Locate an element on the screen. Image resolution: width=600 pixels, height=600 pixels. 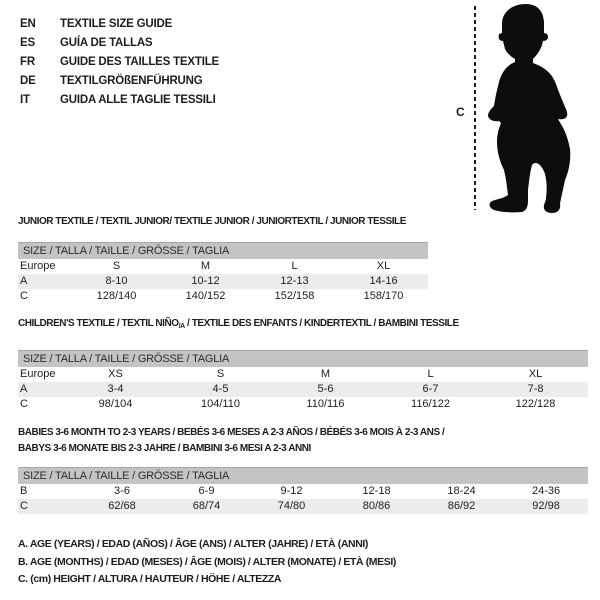
table-row-age: A 3-4 4-5 5-6 6-7 7-8 is located at coordinates (303, 389).